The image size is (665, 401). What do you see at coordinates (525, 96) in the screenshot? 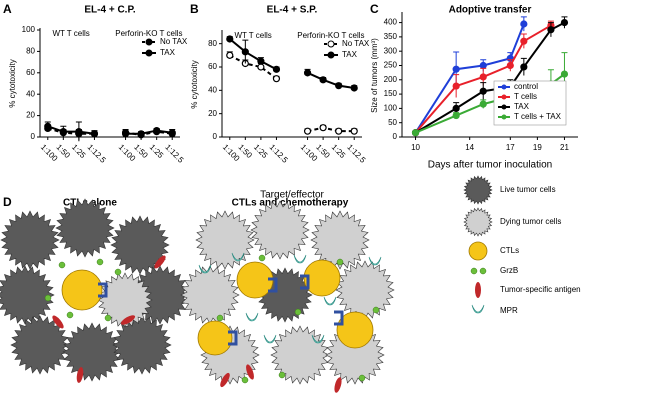
I see `legend-label: T cells` at bounding box center [525, 96].